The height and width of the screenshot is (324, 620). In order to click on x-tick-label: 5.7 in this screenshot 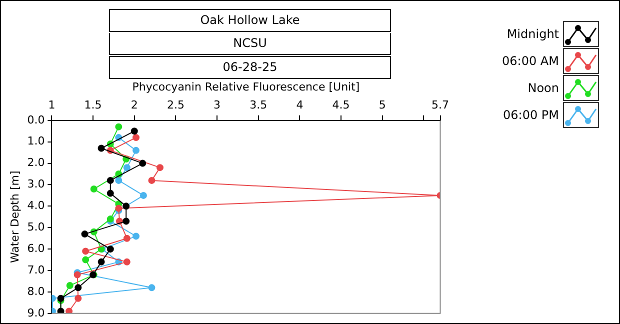, I will do `click(441, 105)`.